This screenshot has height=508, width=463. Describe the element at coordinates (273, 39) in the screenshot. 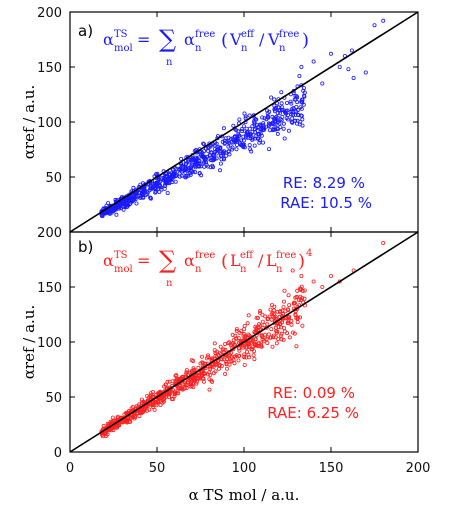

I see `formula-a-v2: V` at that location.